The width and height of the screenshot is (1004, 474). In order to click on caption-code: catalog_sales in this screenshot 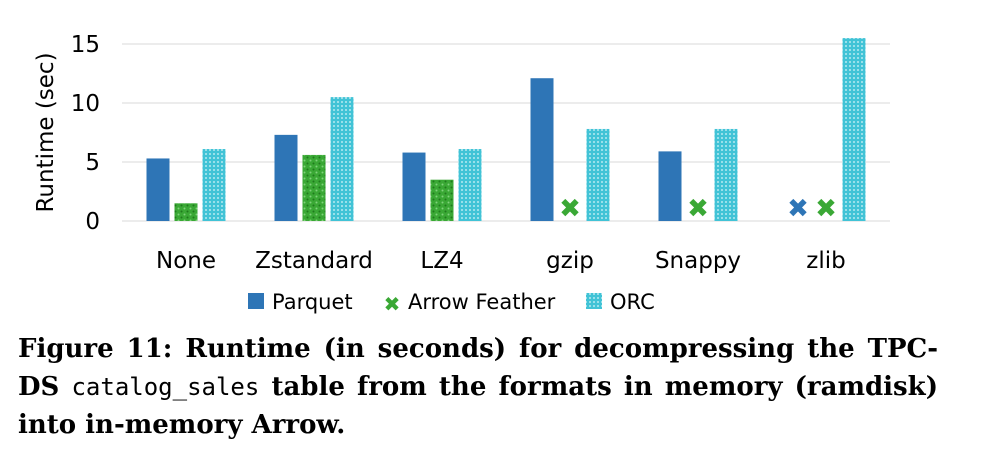, I will do `click(165, 387)`.